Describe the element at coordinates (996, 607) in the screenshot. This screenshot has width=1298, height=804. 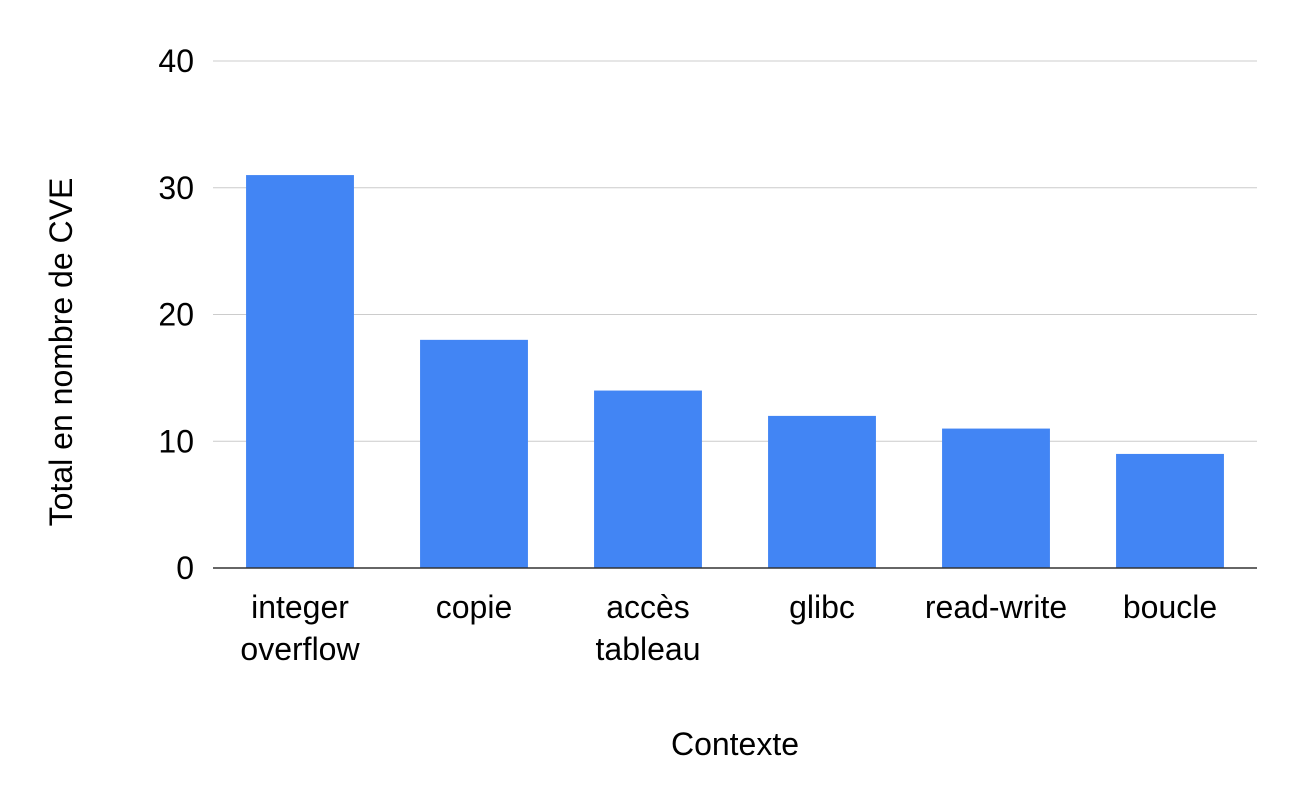
I see `x-category-label: read-write` at that location.